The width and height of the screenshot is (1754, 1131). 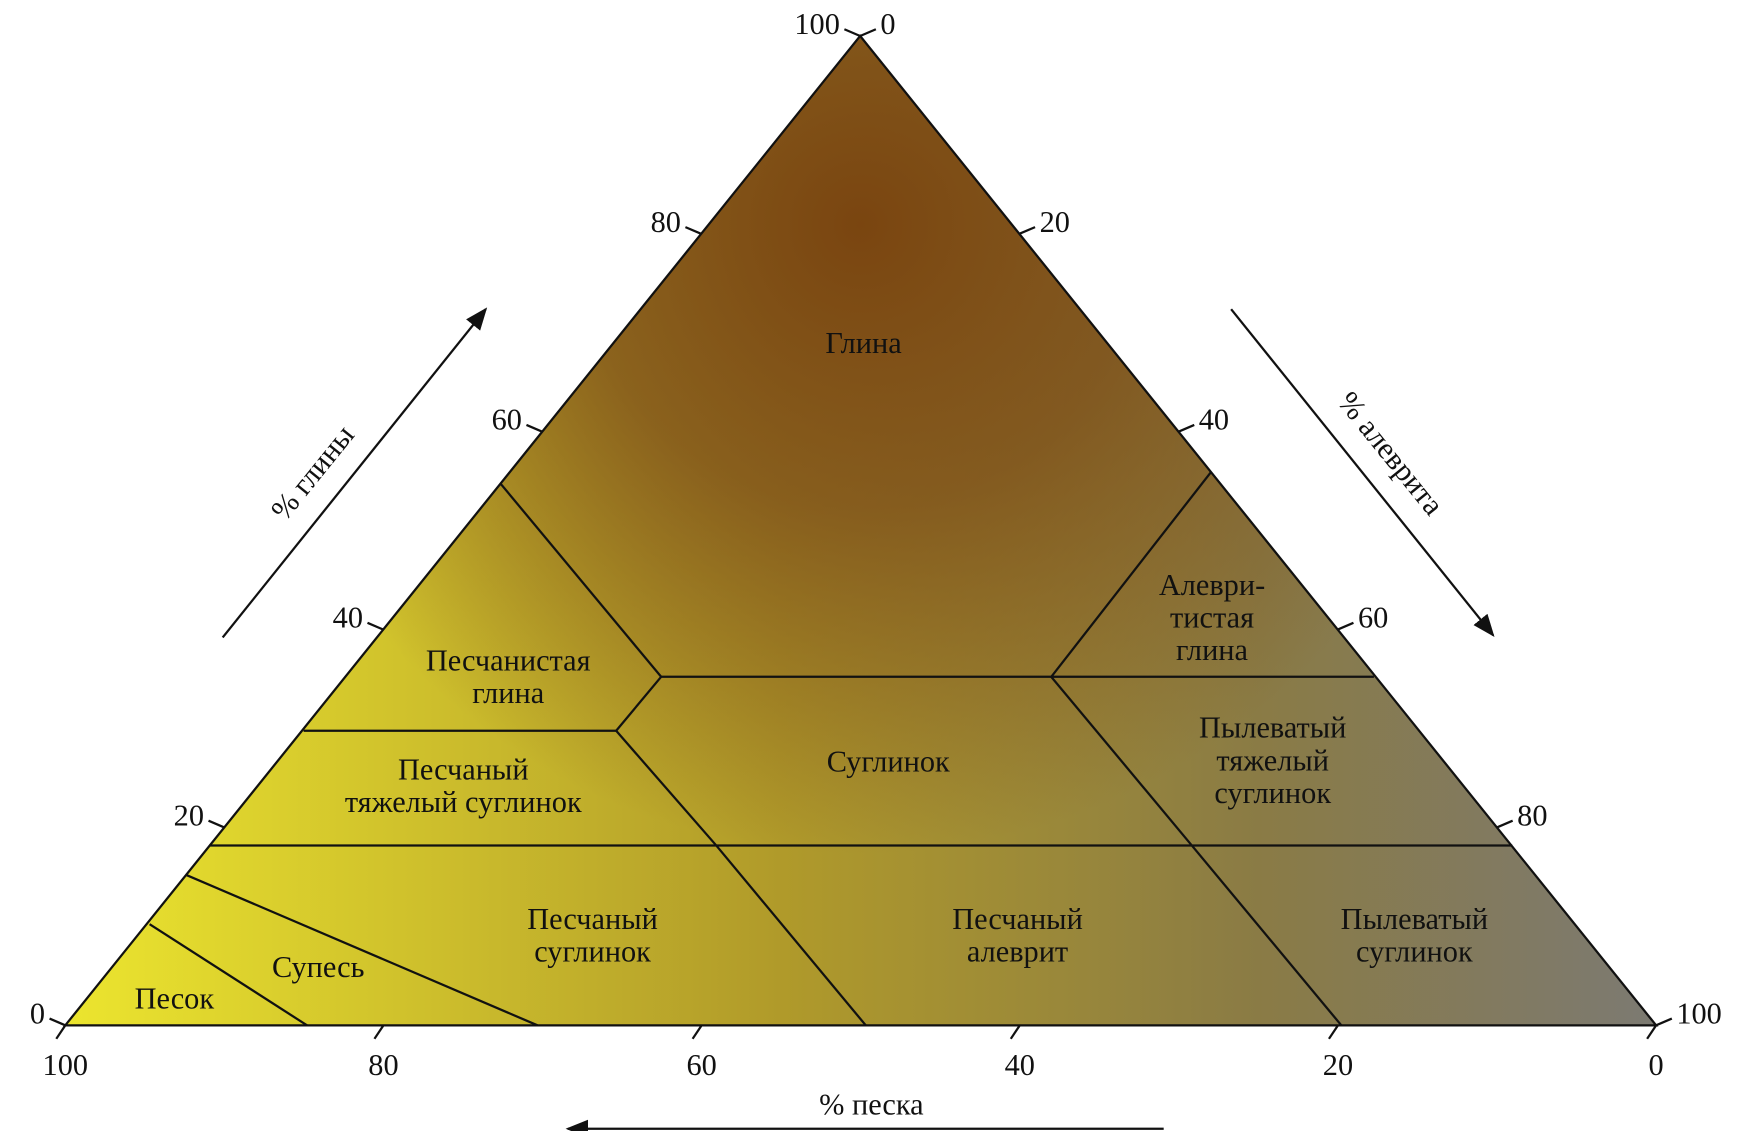 What do you see at coordinates (1656, 1065) in the screenshot?
I see `sand-tick-label: 0` at bounding box center [1656, 1065].